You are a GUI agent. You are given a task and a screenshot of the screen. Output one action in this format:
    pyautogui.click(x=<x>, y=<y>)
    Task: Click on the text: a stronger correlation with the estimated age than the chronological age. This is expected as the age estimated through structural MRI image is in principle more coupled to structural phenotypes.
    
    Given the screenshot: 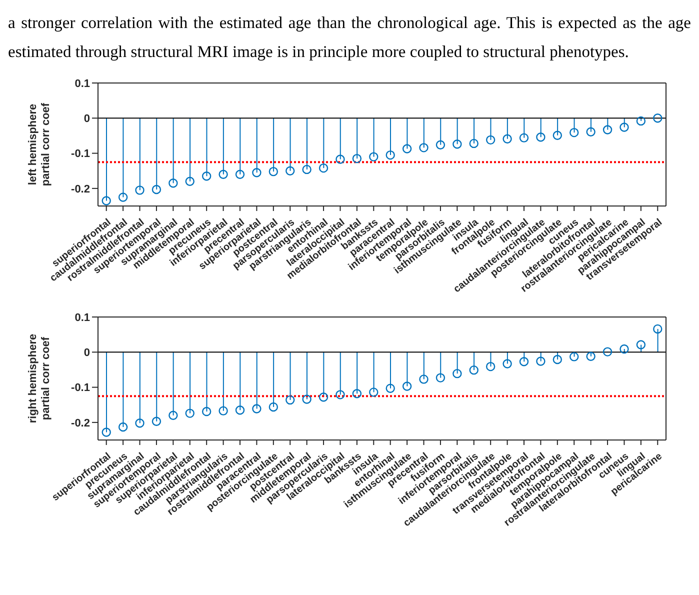 What is the action you would take?
    pyautogui.click(x=349, y=37)
    